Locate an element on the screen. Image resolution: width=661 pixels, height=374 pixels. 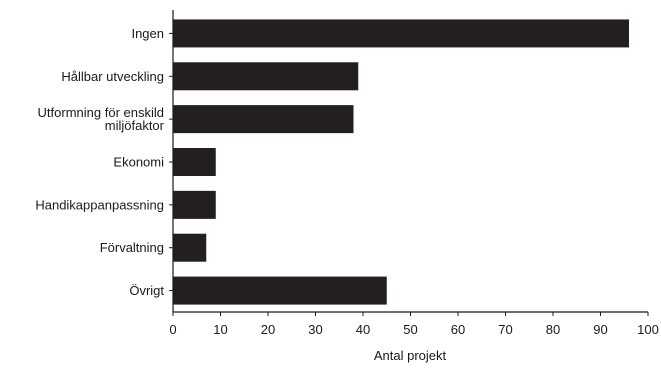
x-tick-label-20: 20 is located at coordinates (268, 329).